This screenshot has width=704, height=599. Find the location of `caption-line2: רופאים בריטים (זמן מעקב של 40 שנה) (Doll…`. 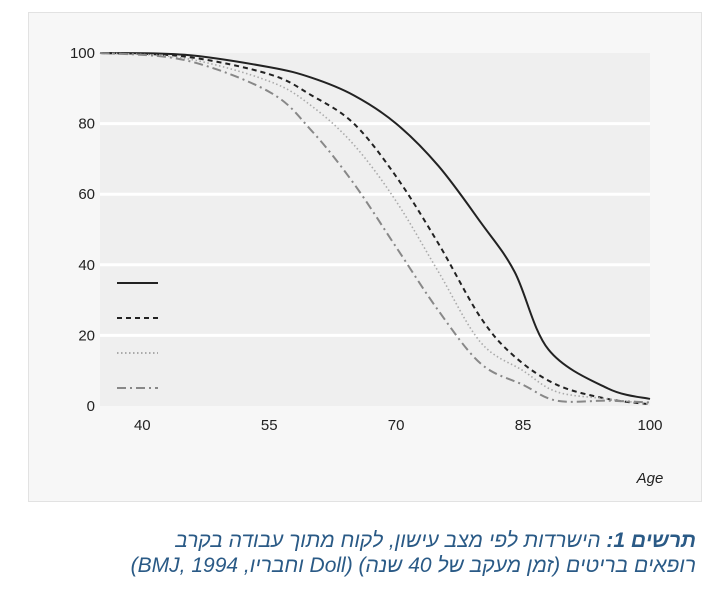

caption-line2: רופאים בריטים (זמן מעקב של 40 שנה) (Doll… is located at coordinates (413, 565).